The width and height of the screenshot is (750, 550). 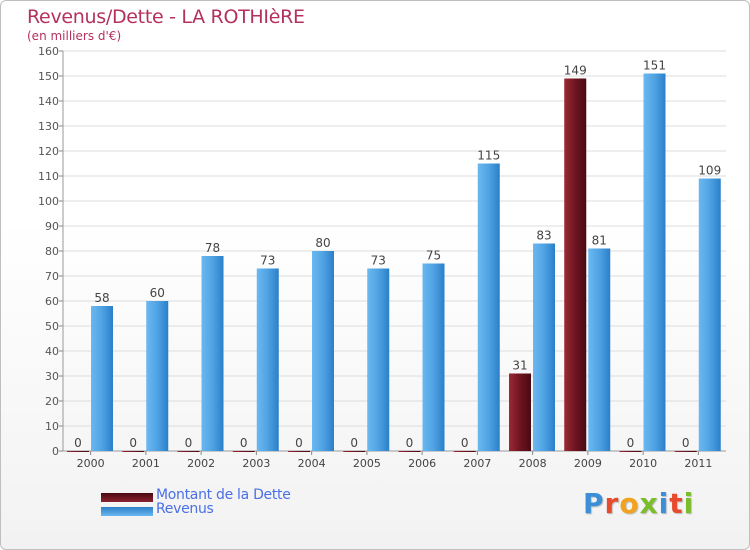 I want to click on y-tick-label: 10, so click(x=52, y=426).